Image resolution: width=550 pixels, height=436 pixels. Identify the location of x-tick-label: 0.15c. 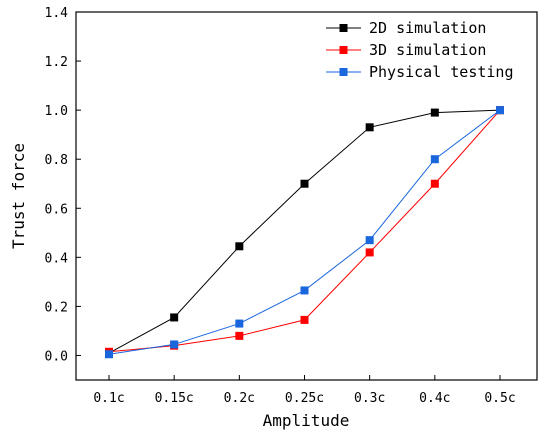
(174, 398).